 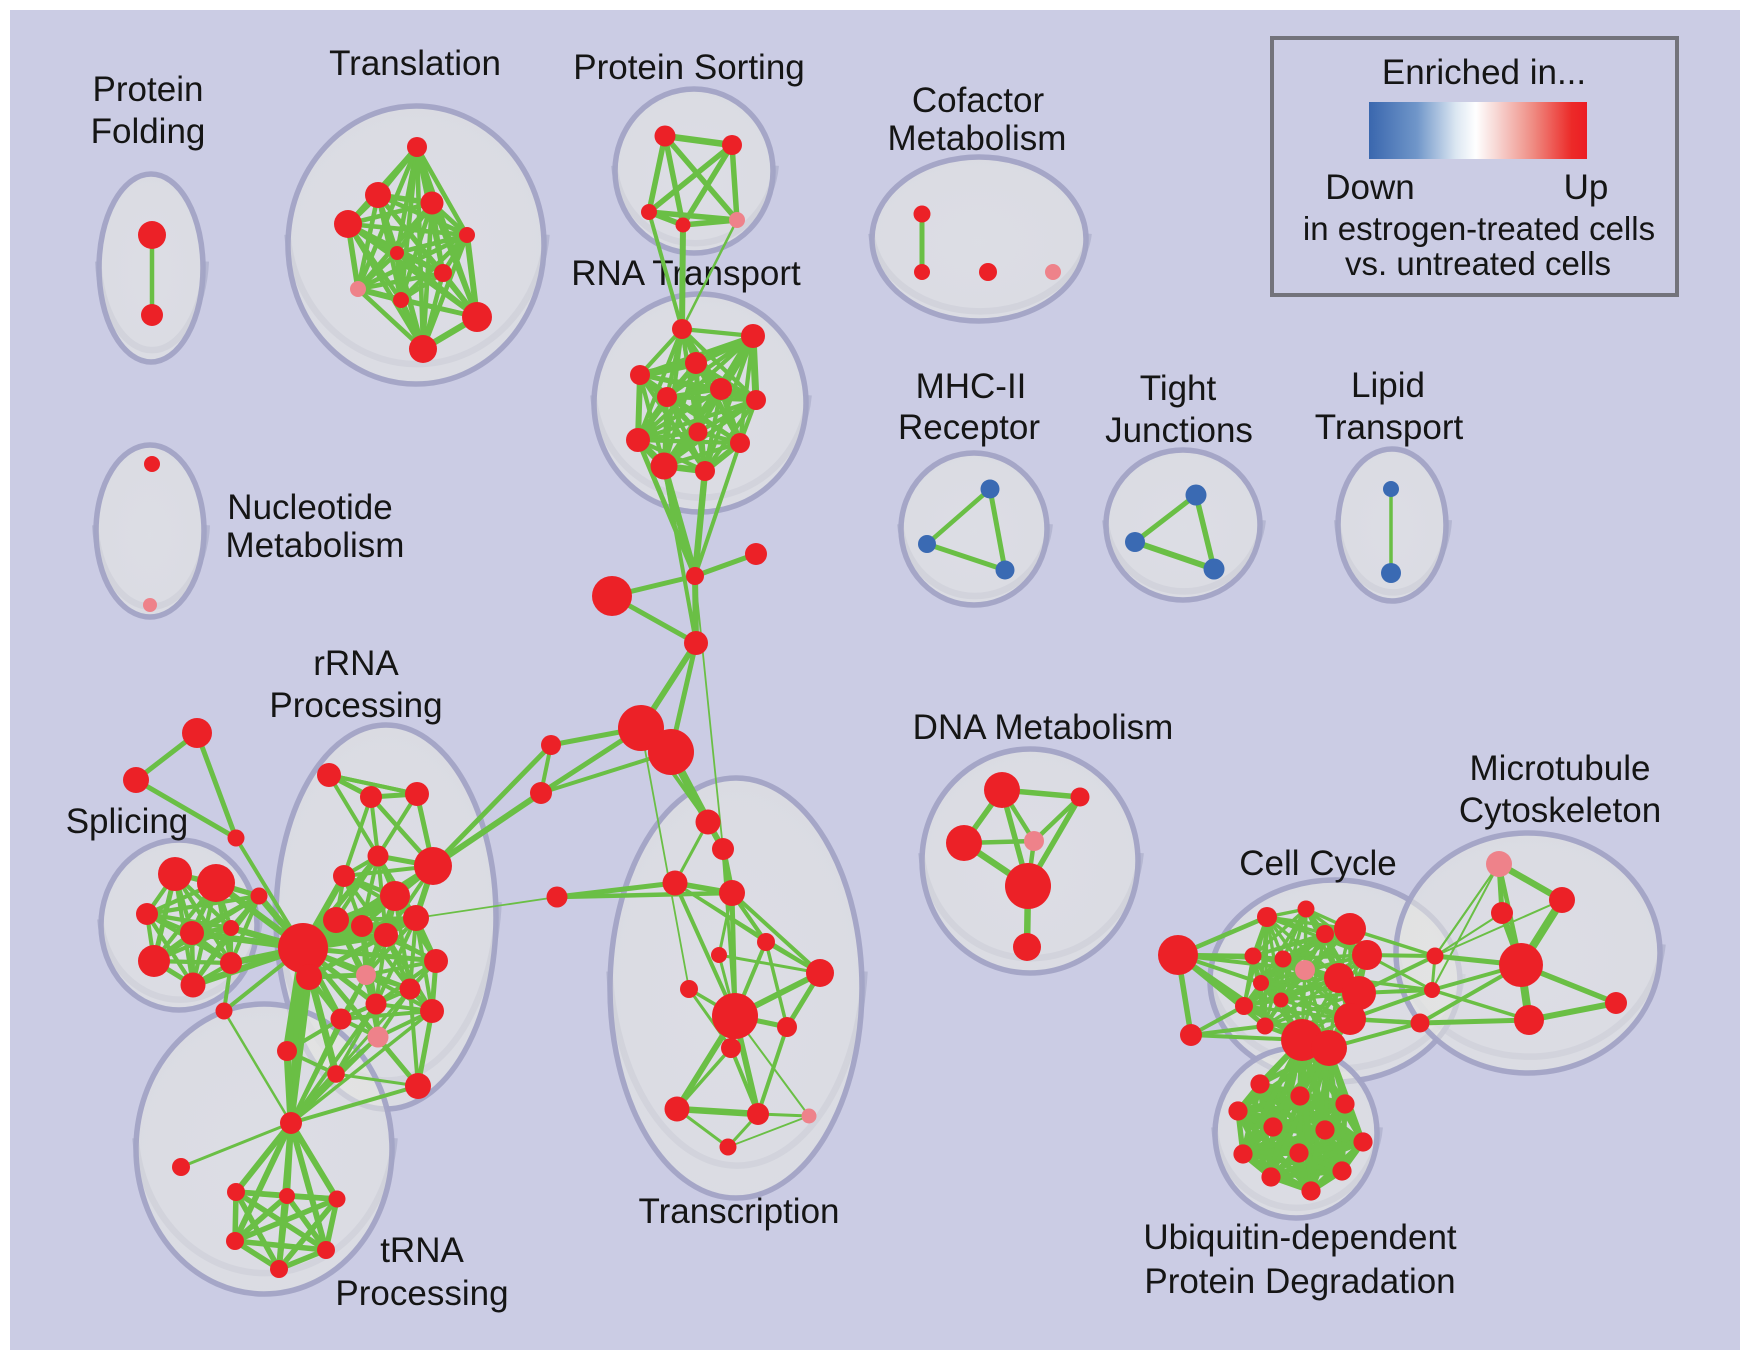 What do you see at coordinates (1479, 228) in the screenshot?
I see `svg-text: in estrogen-treated cells` at bounding box center [1479, 228].